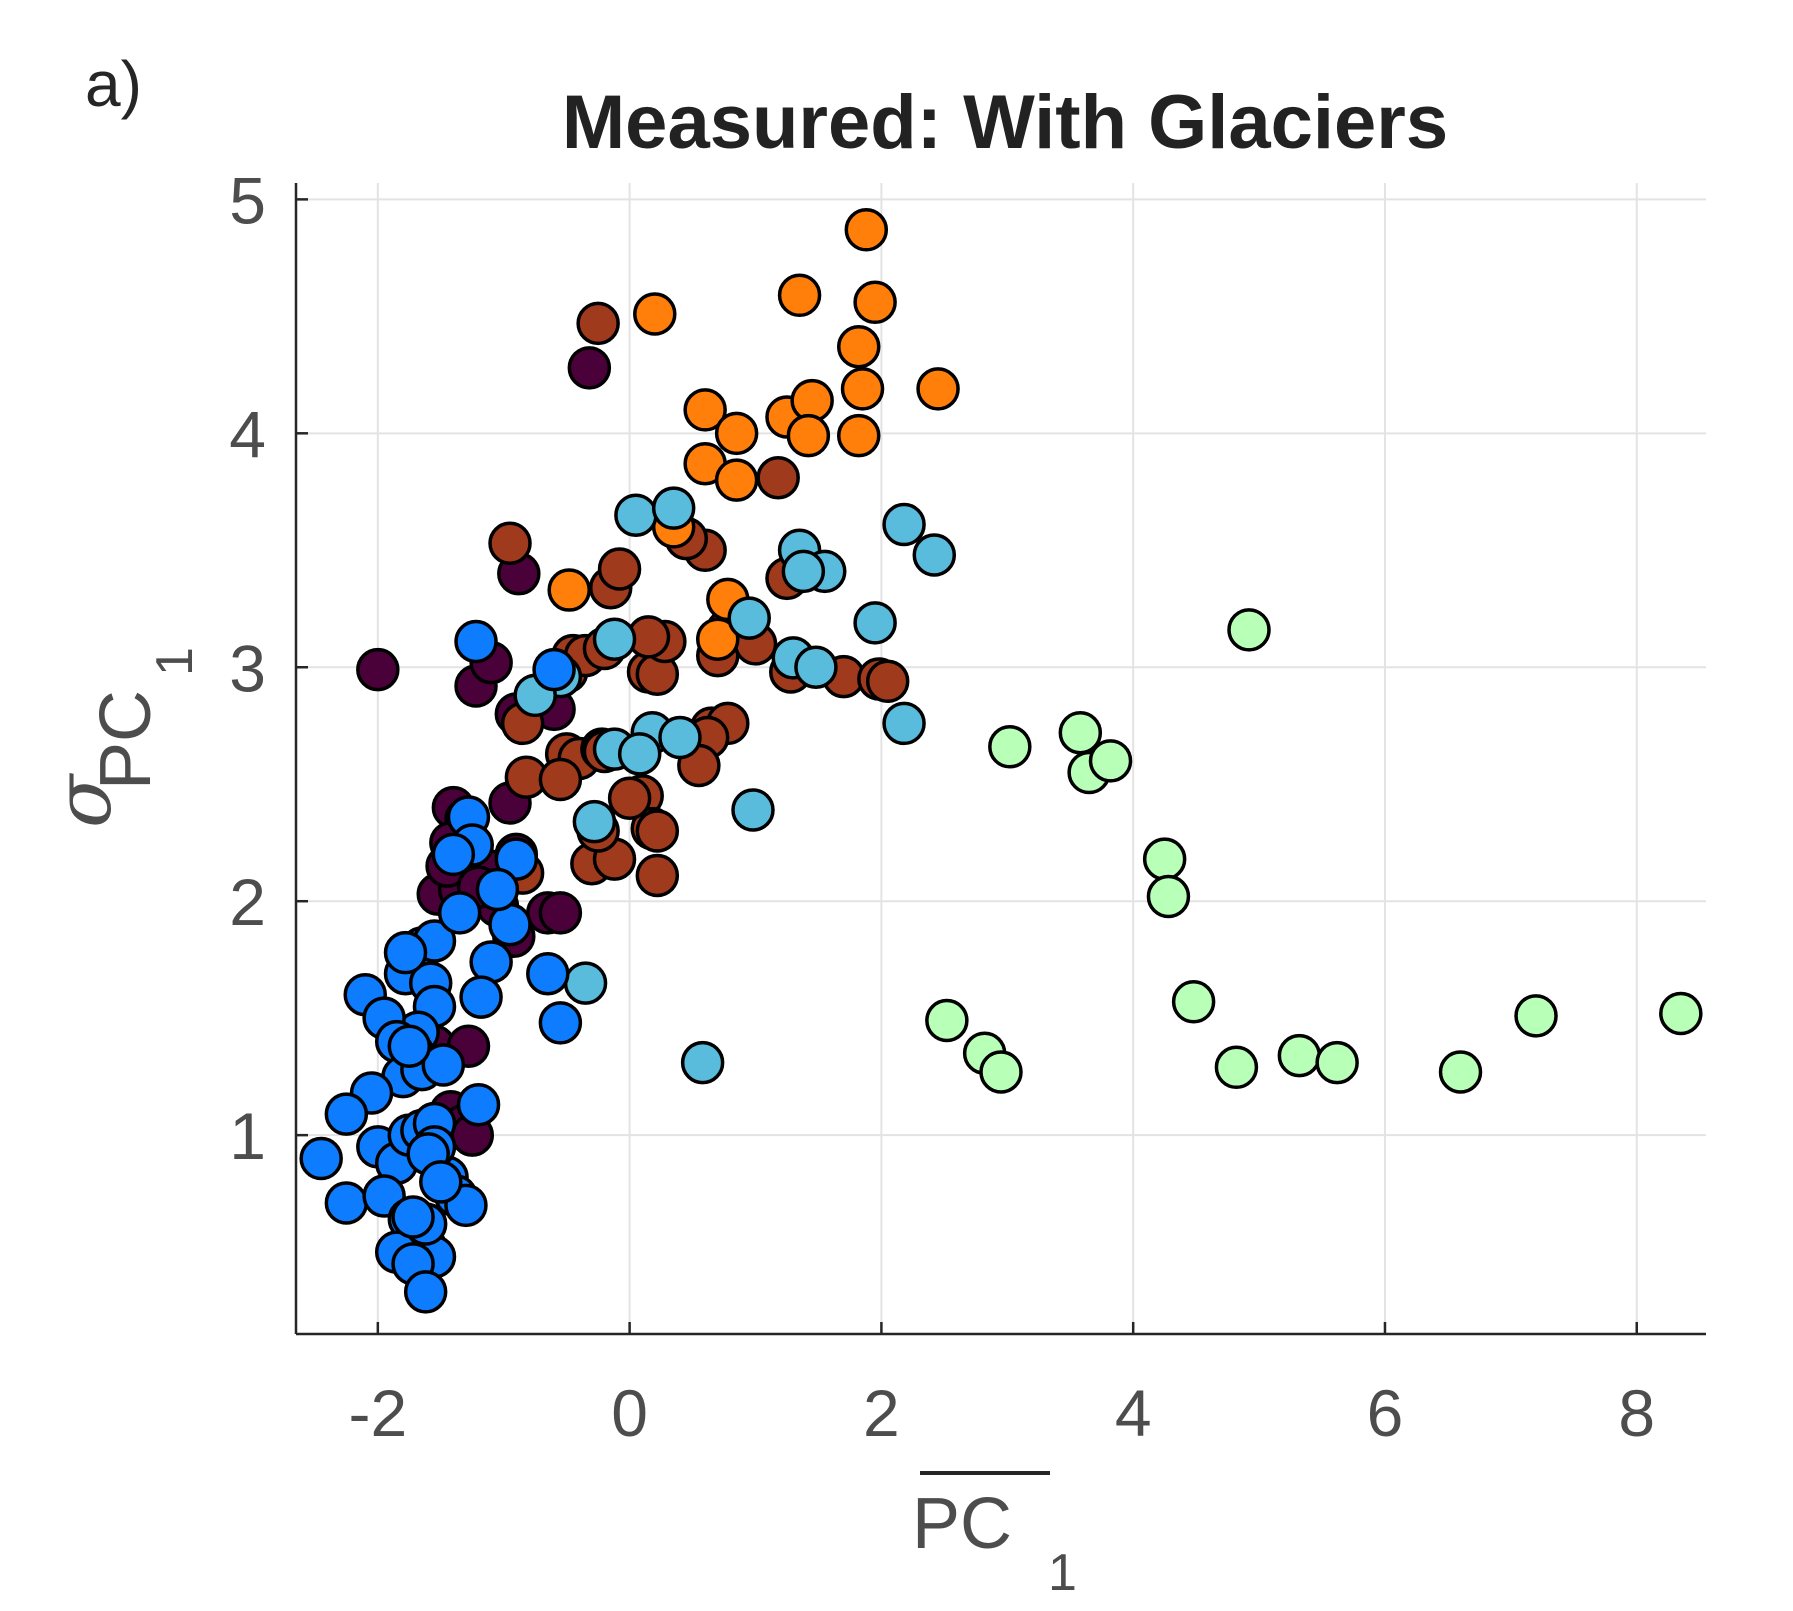 The height and width of the screenshot is (1611, 1793). What do you see at coordinates (962, 1524) in the screenshot?
I see `x-axis-label-text: PC` at bounding box center [962, 1524].